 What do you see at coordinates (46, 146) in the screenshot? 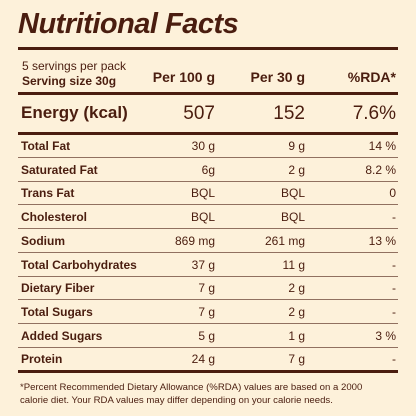
I see `row-label: Total Fat` at bounding box center [46, 146].